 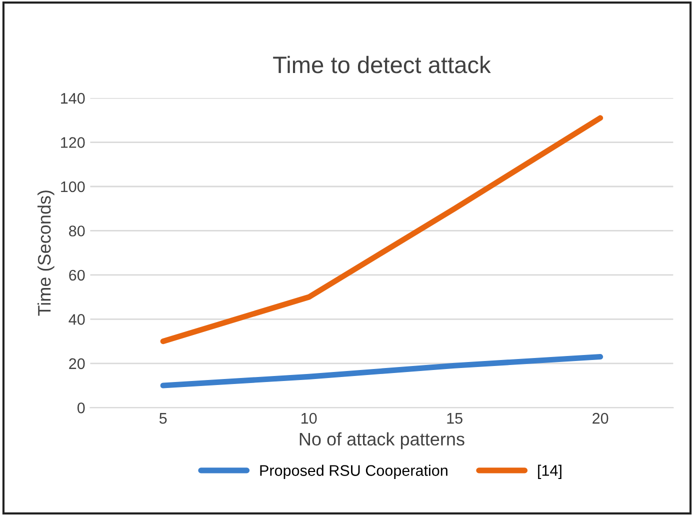 I want to click on y-tick-label: 20, so click(x=77, y=364).